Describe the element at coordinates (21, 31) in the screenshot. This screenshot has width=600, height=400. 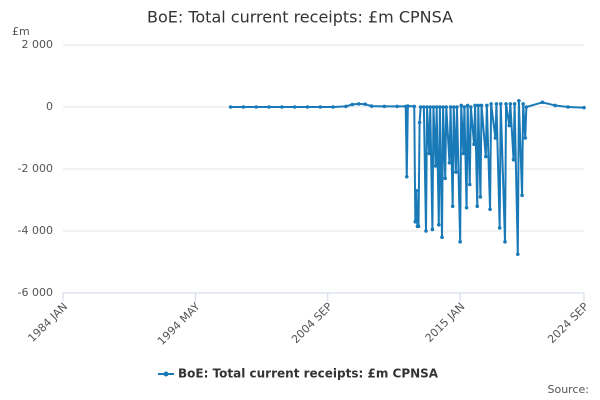
I see `y-unit-label: £m` at that location.